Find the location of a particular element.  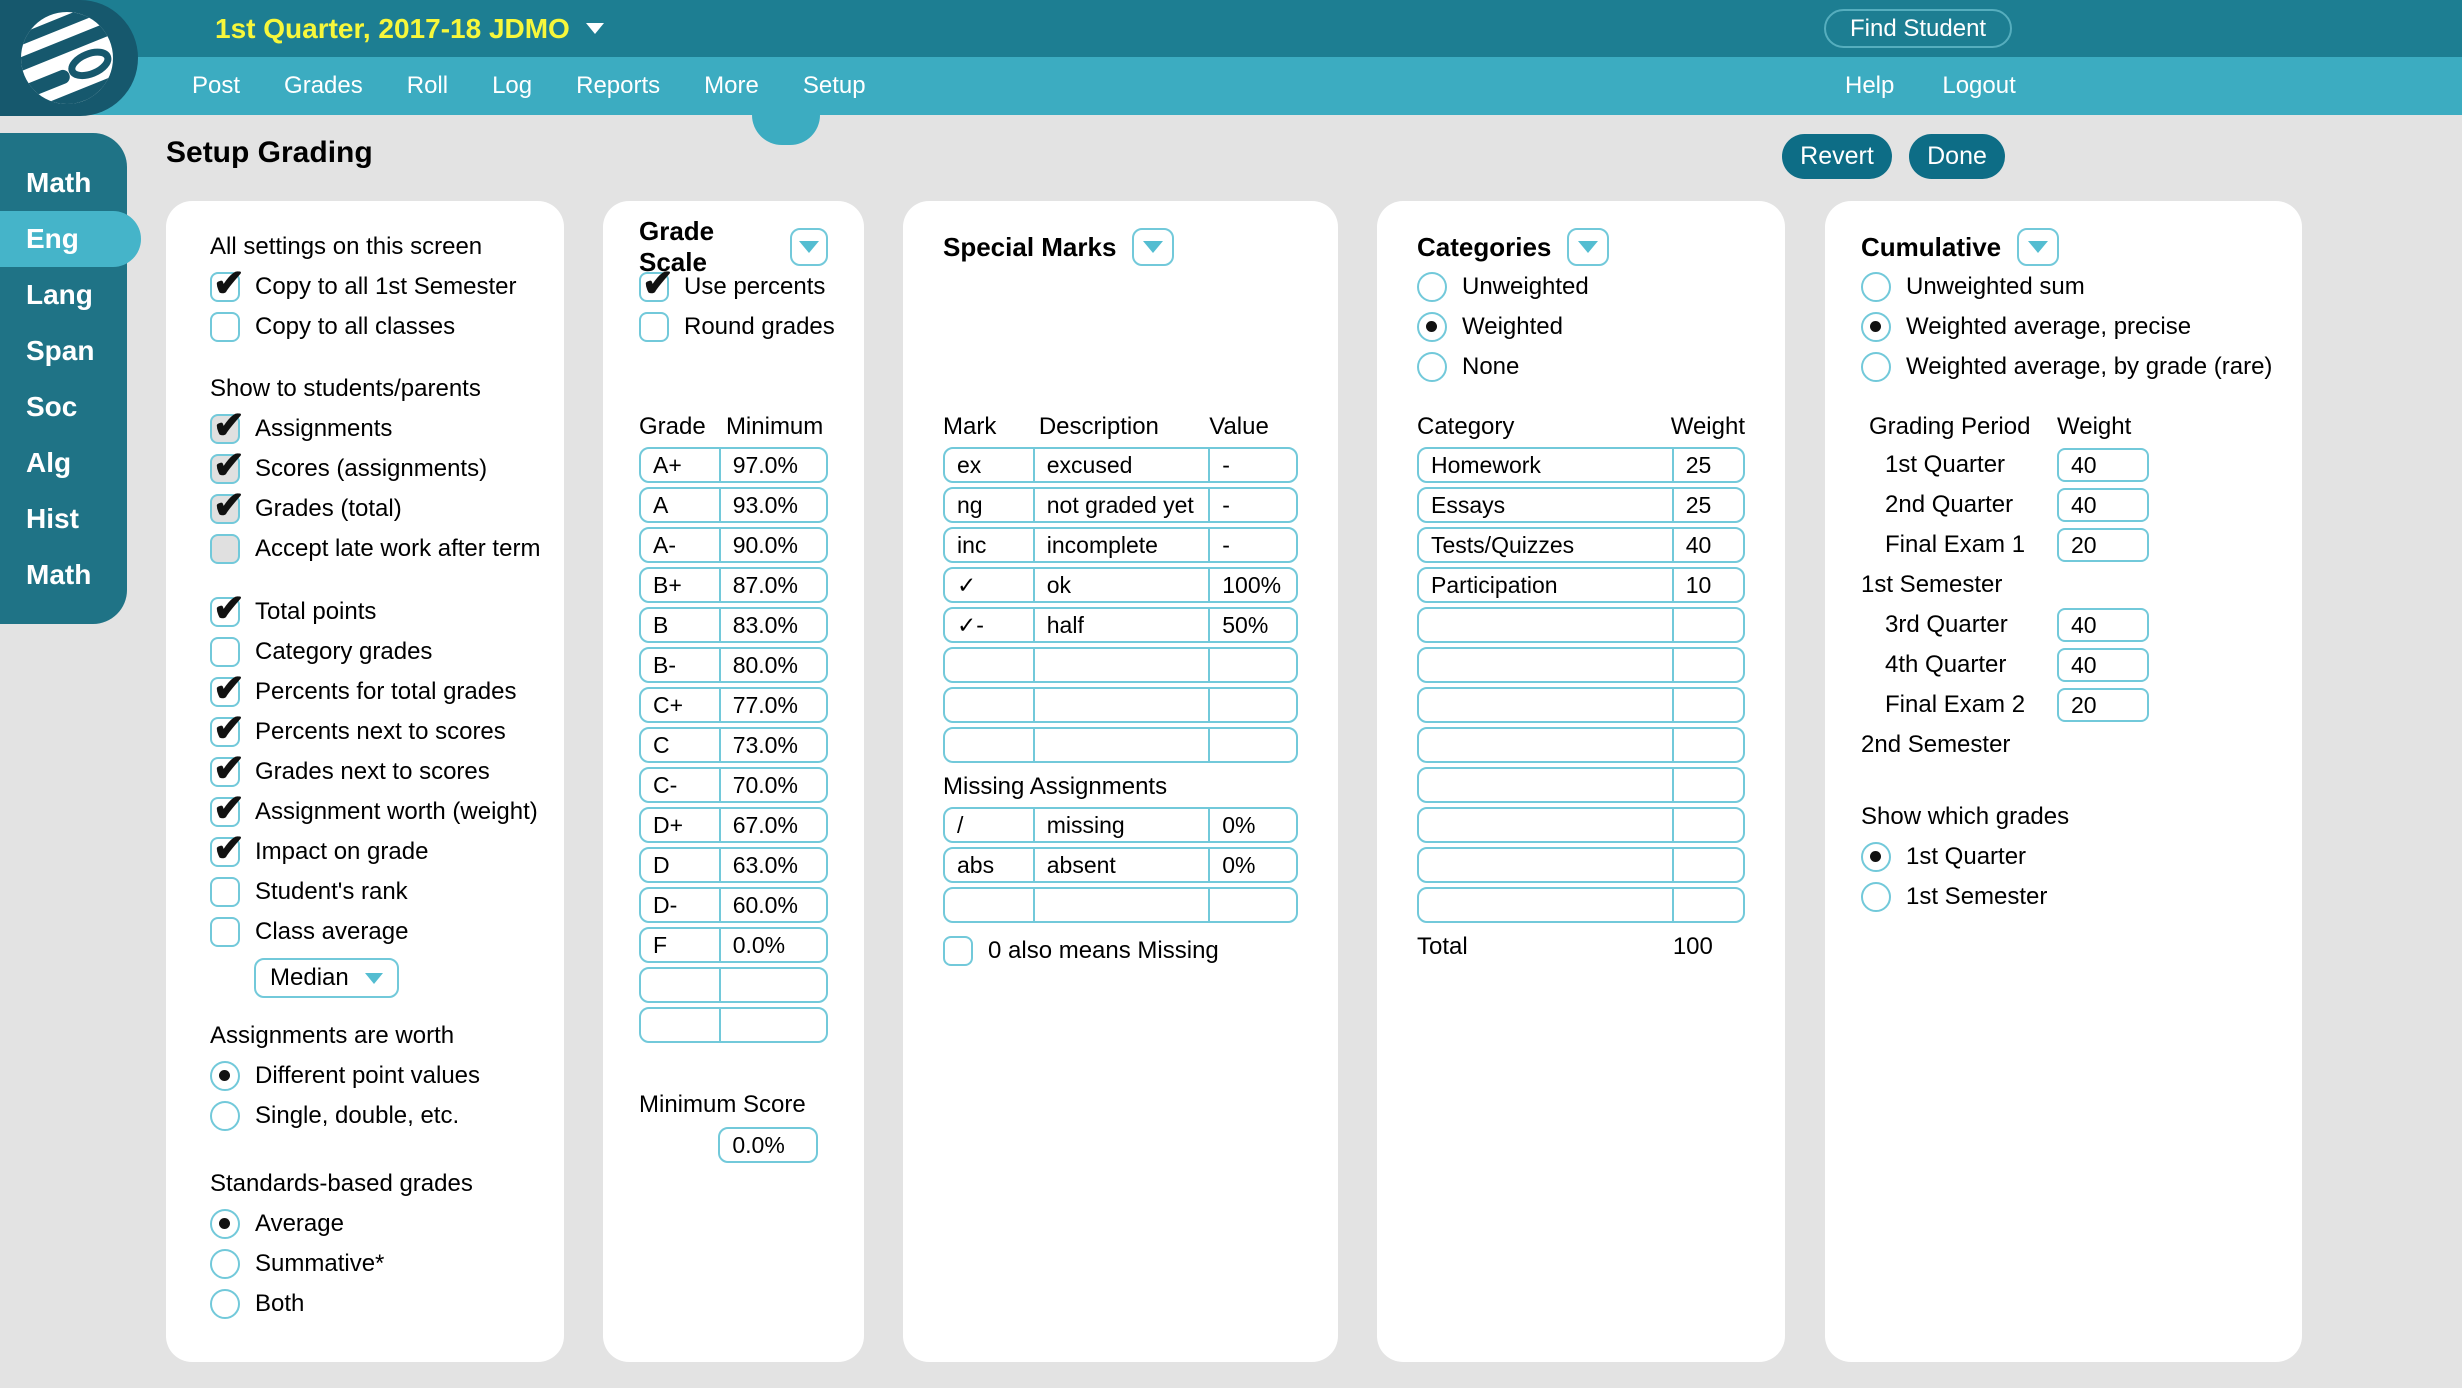

nav-item-roll: Roll is located at coordinates (427, 85).